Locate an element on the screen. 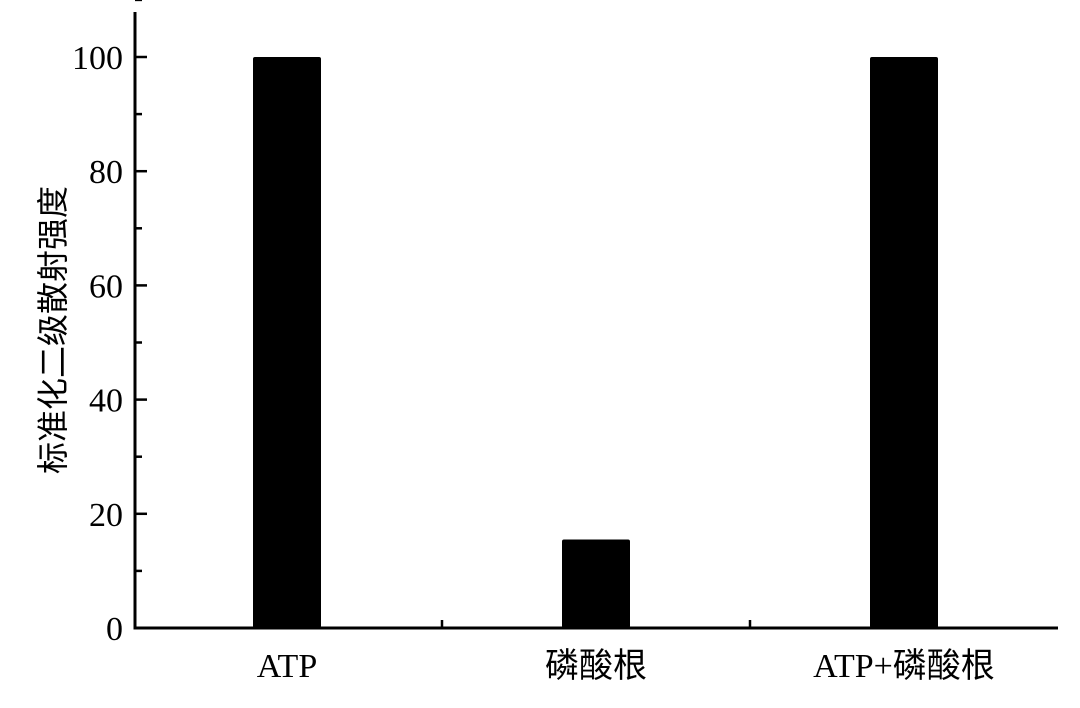 This screenshot has height=708, width=1080. x-category-label: ATP+磷酸根 is located at coordinates (904, 666).